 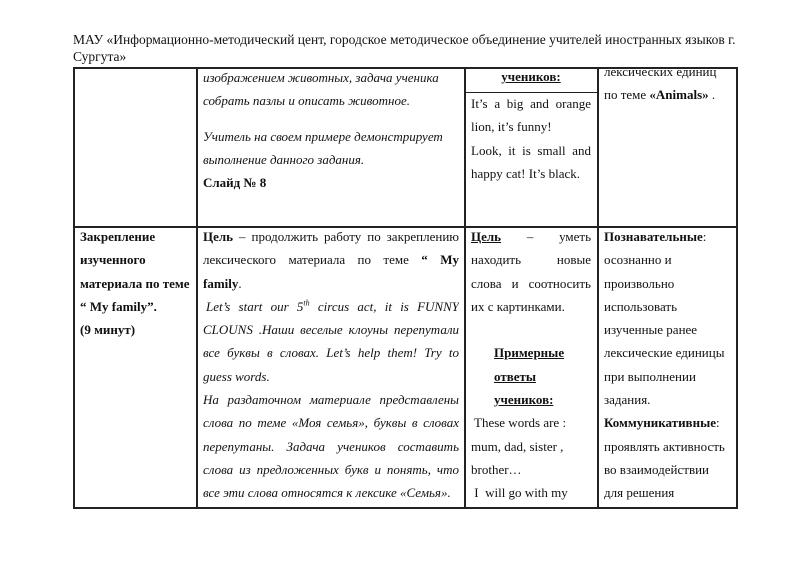 What do you see at coordinates (255, 306) in the screenshot?
I see `text-span: Let’s start our 5` at bounding box center [255, 306].